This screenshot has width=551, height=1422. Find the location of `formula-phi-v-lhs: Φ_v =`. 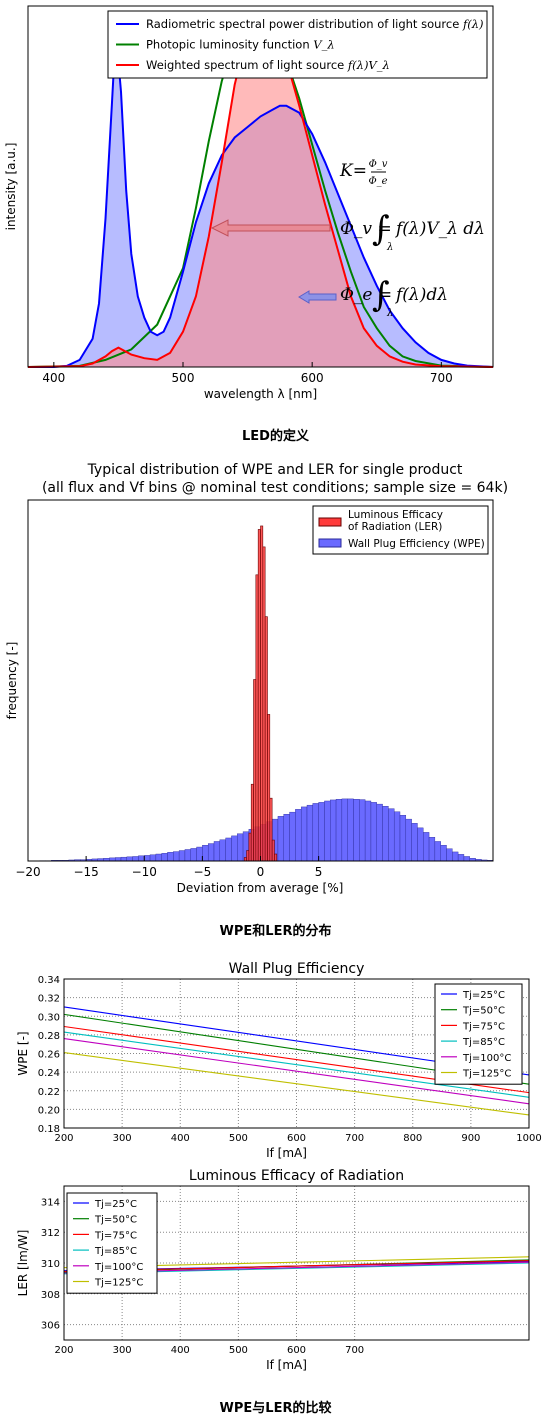

formula-phi-v-lhs: Φ_v = is located at coordinates (366, 229).